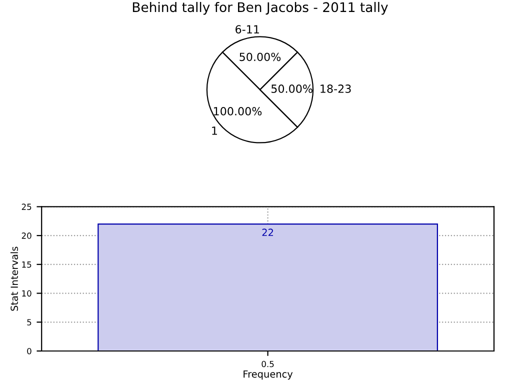  What do you see at coordinates (27, 235) in the screenshot?
I see `y-tick-label: 20` at bounding box center [27, 235].